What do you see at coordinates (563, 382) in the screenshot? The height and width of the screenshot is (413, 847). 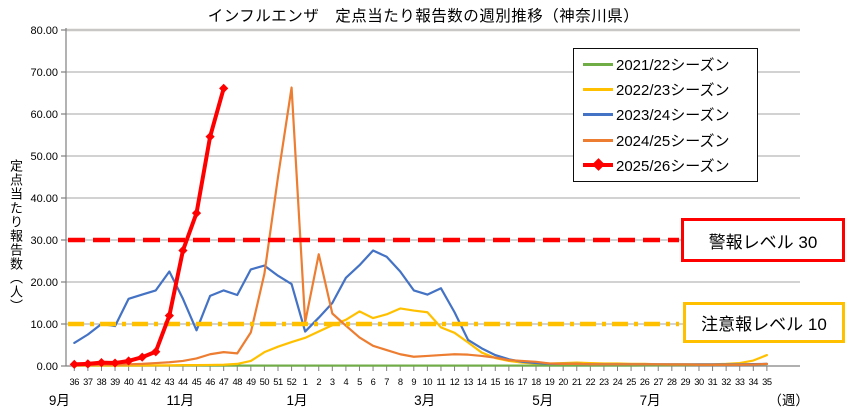 I see `week-label: 20` at bounding box center [563, 382].